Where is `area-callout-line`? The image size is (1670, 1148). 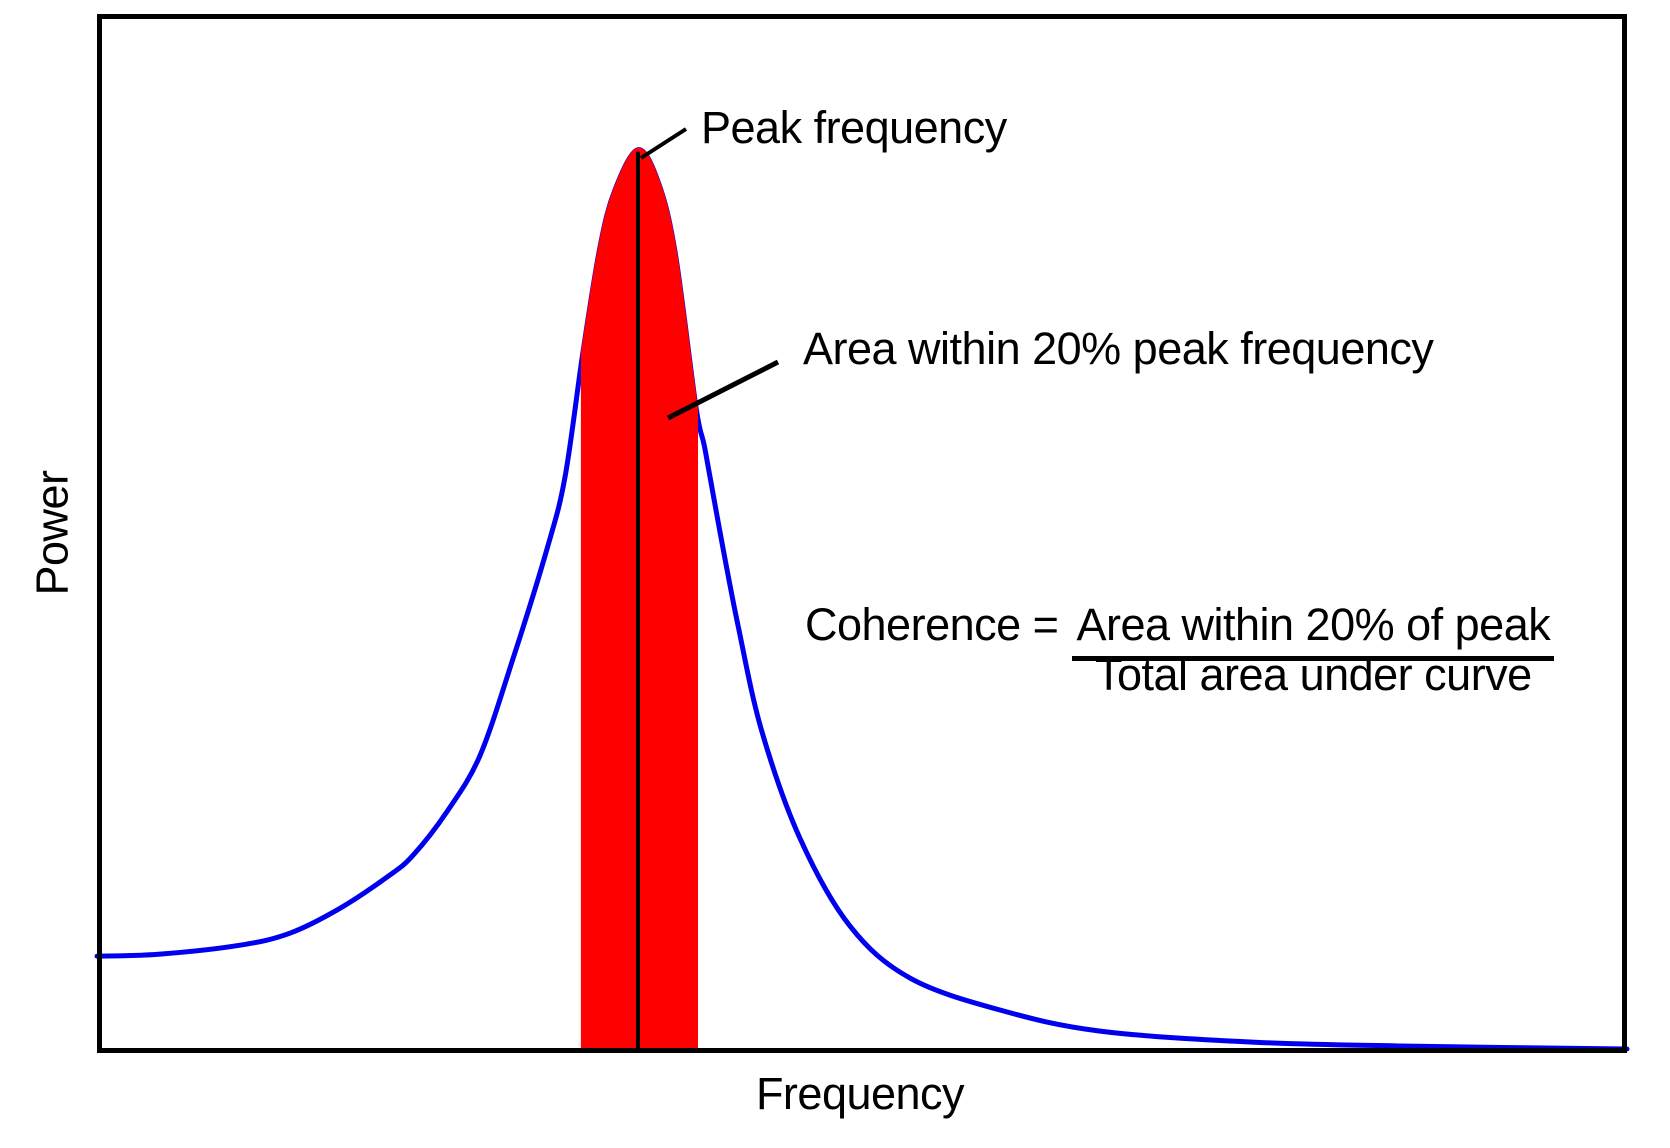
area-callout-line is located at coordinates (723, 390).